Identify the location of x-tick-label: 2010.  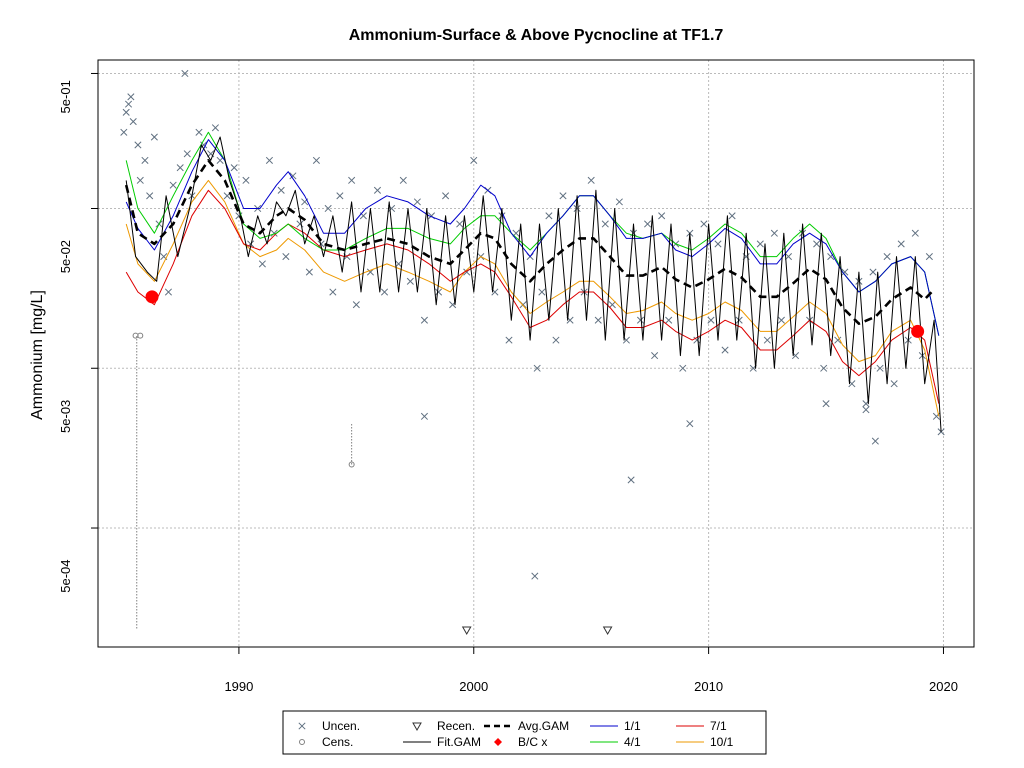
(708, 686).